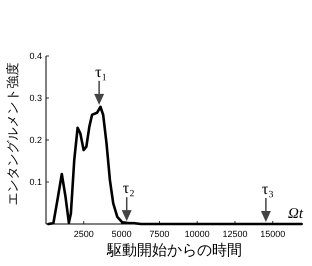 The image size is (312, 266). Describe the element at coordinates (159, 234) in the screenshot. I see `x-tick-label: 7500` at that location.